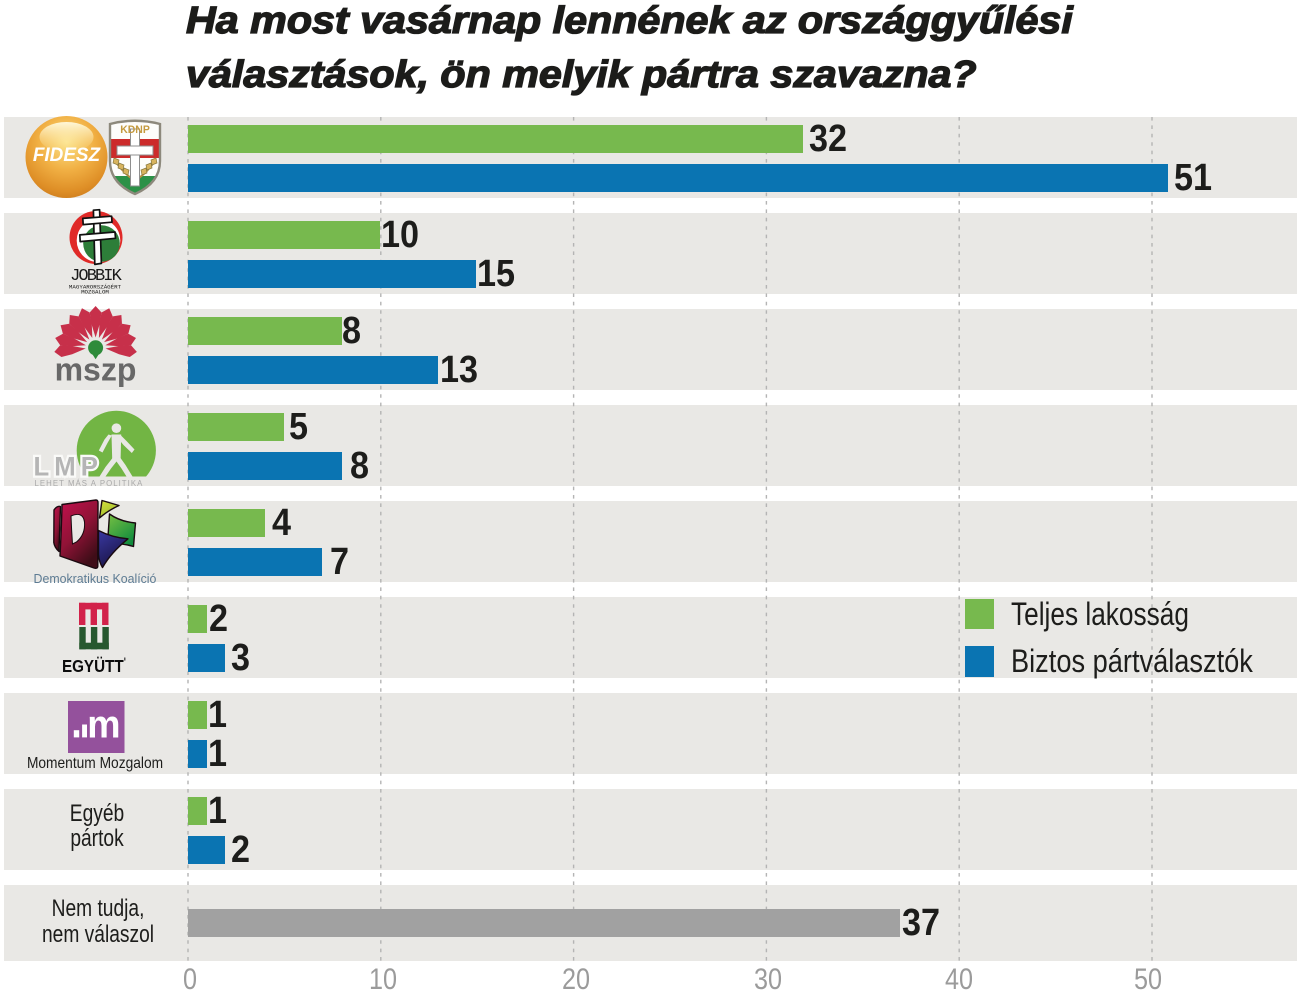  I want to click on svg-text: JOBBIK, so click(96, 276).